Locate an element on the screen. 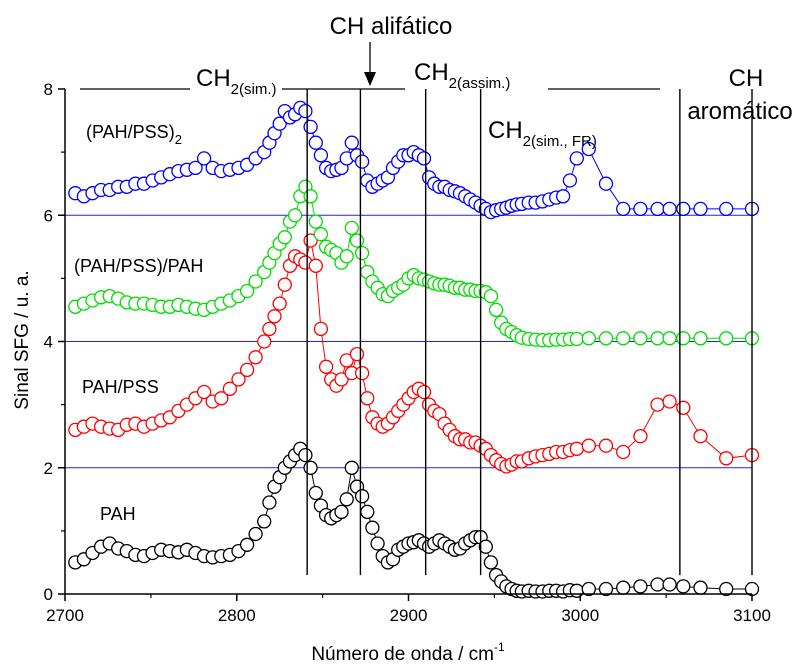 The height and width of the screenshot is (667, 809). series-label-pah-pss-pah: (PAH/PSS)/PAH is located at coordinates (138, 266).